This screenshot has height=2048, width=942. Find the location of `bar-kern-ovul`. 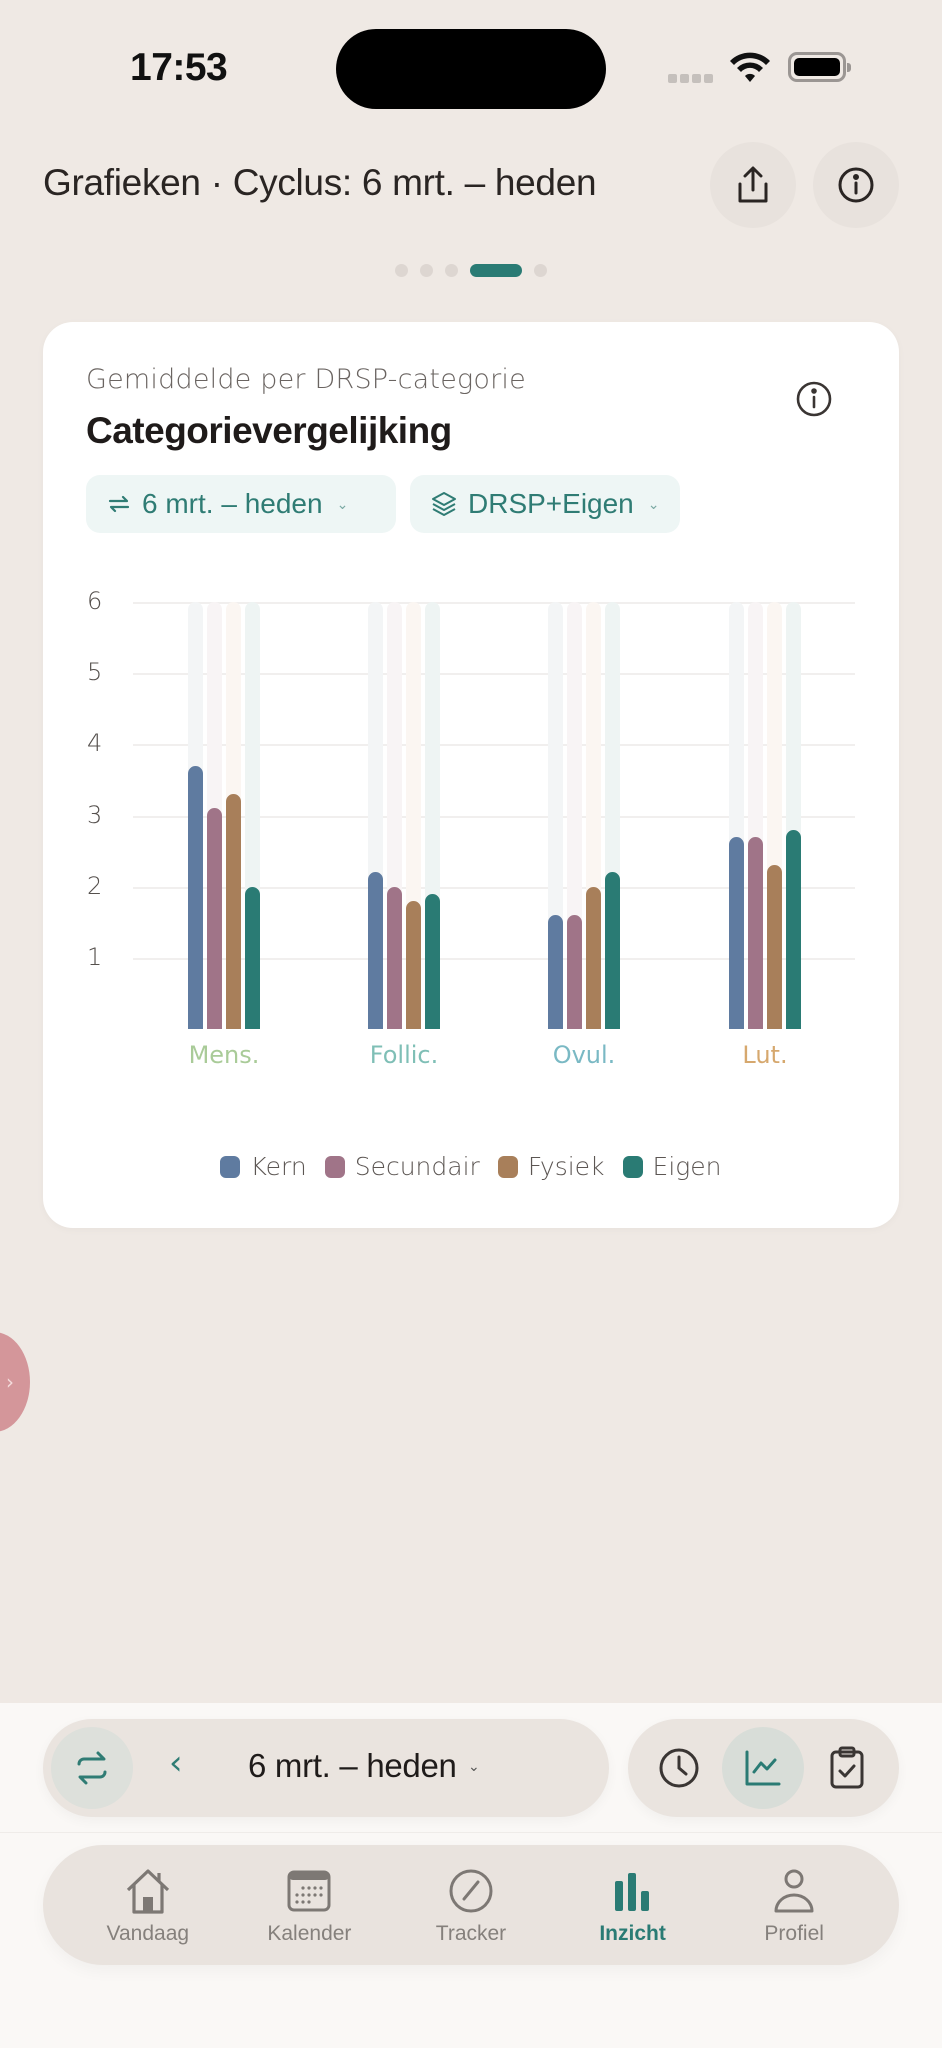

bar-kern-ovul is located at coordinates (555, 972).